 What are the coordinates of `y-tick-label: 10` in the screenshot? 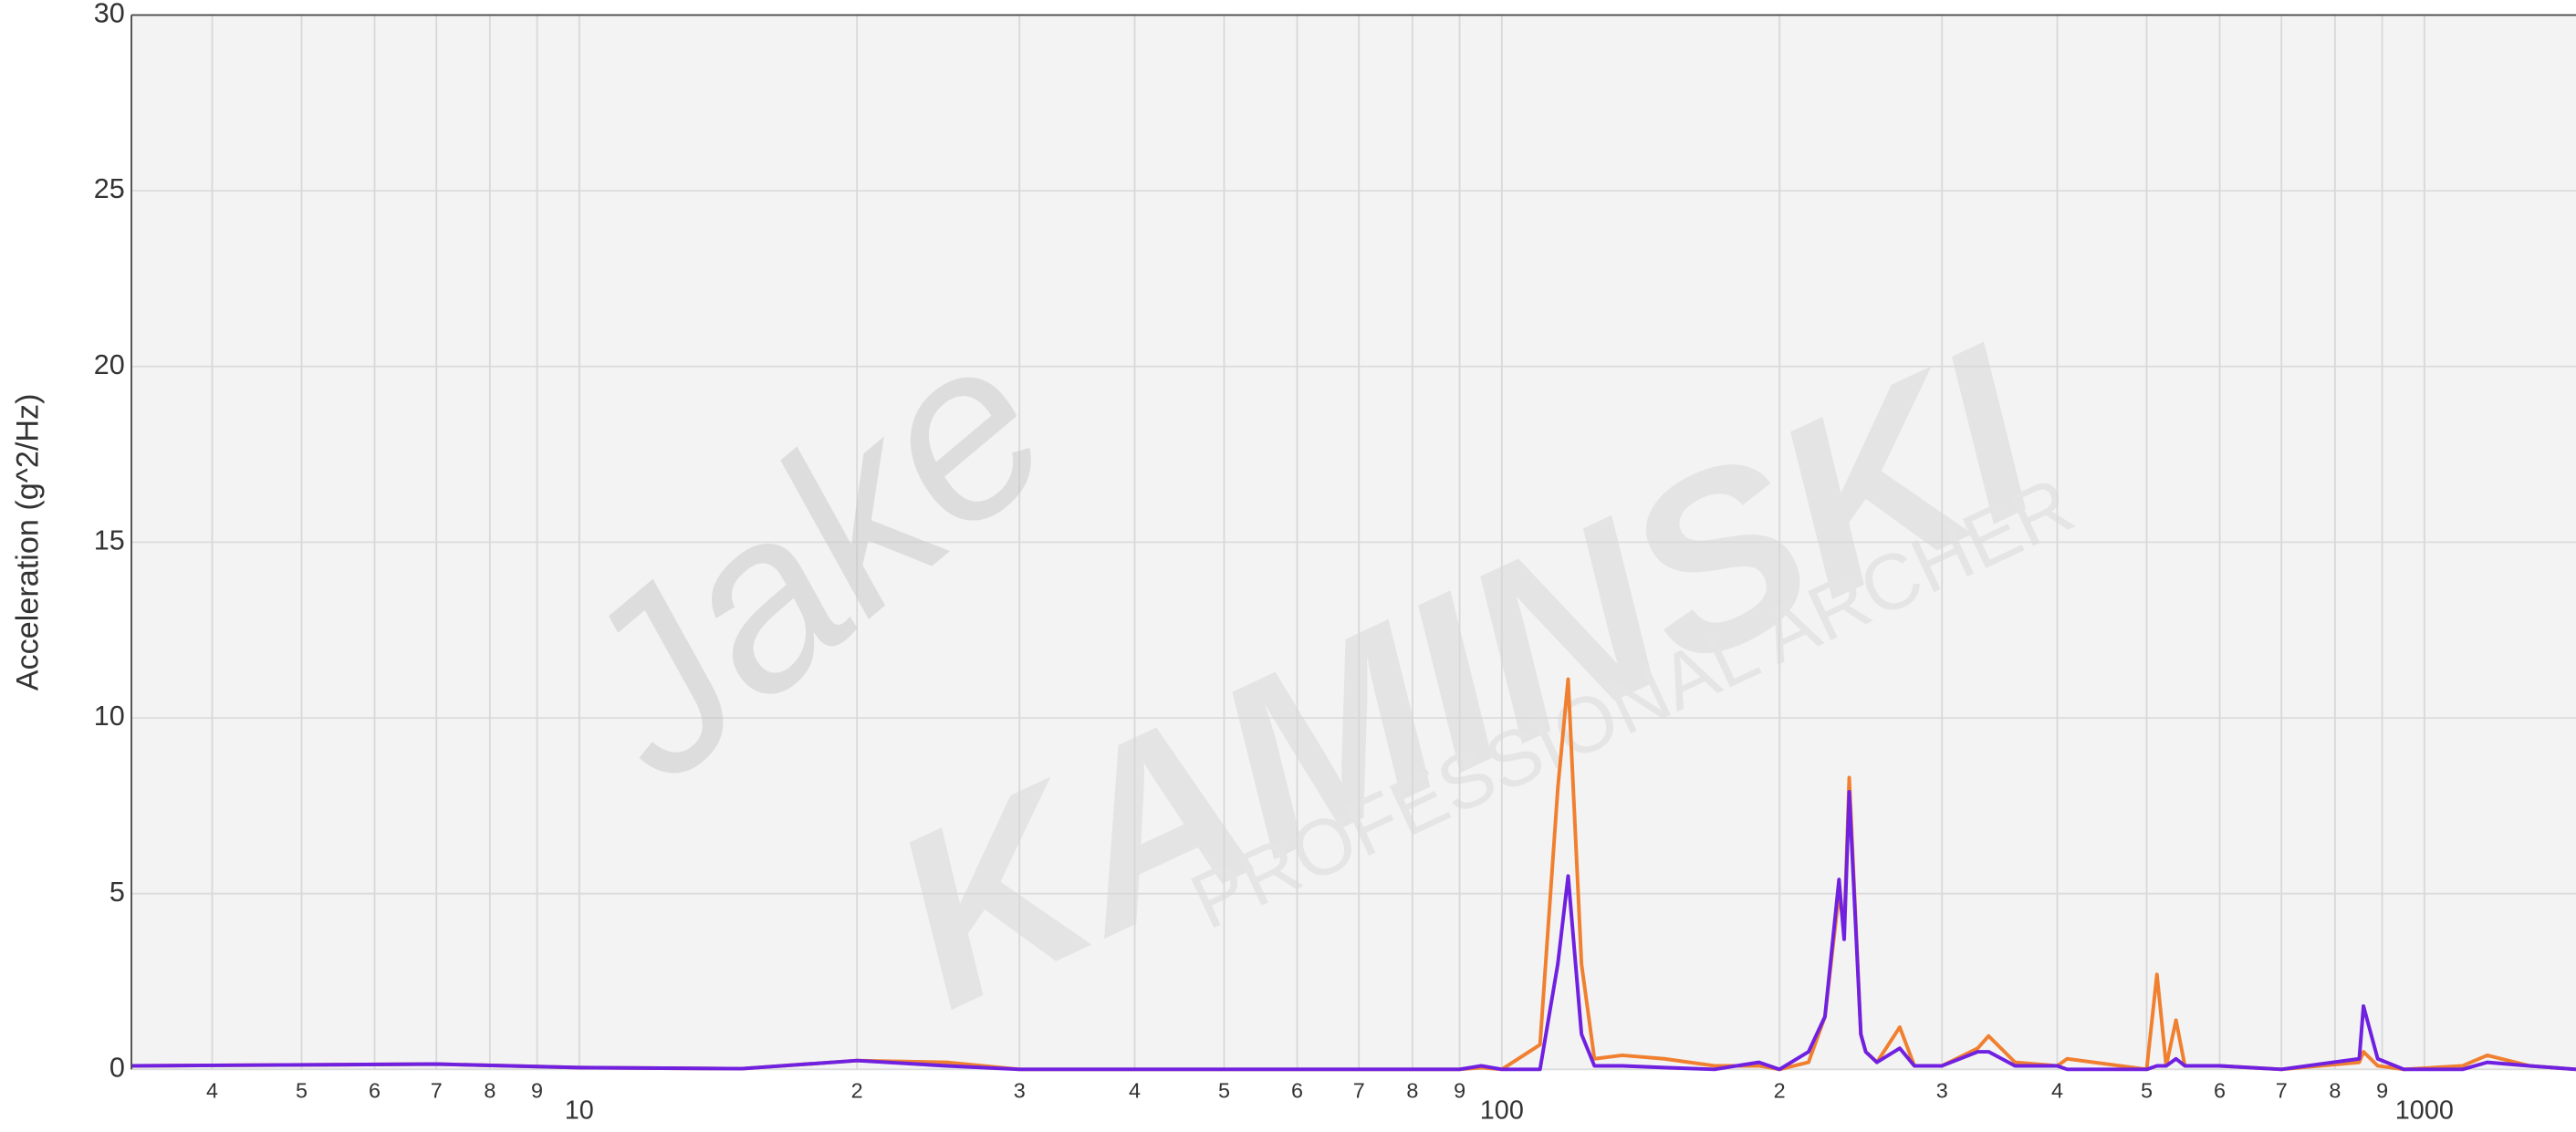 It's located at (109, 716).